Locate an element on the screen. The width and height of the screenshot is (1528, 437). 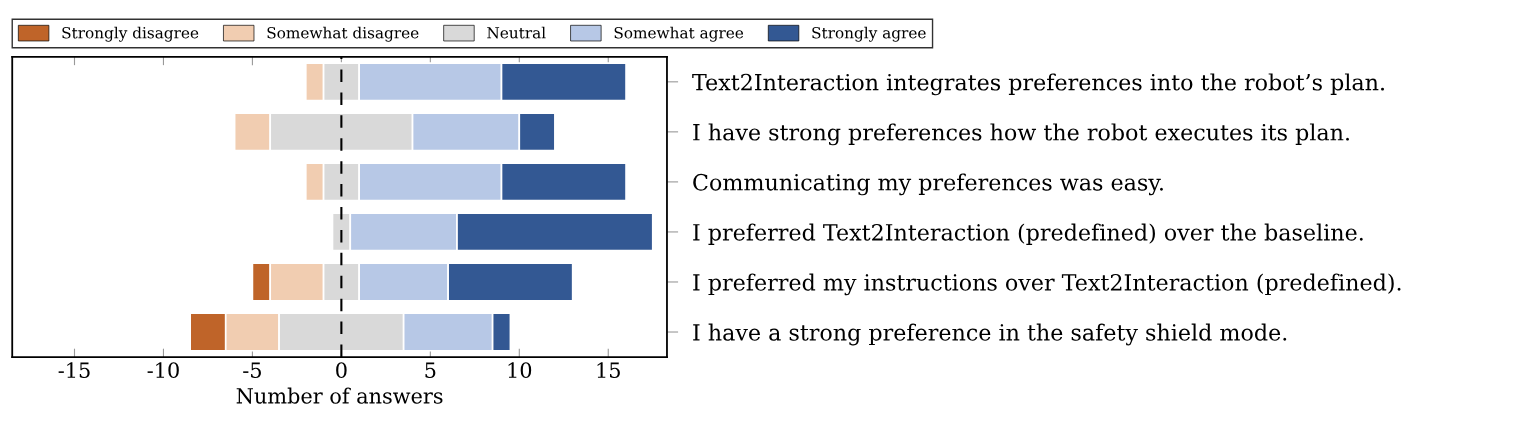
legend-label: Neutral is located at coordinates (516, 32).